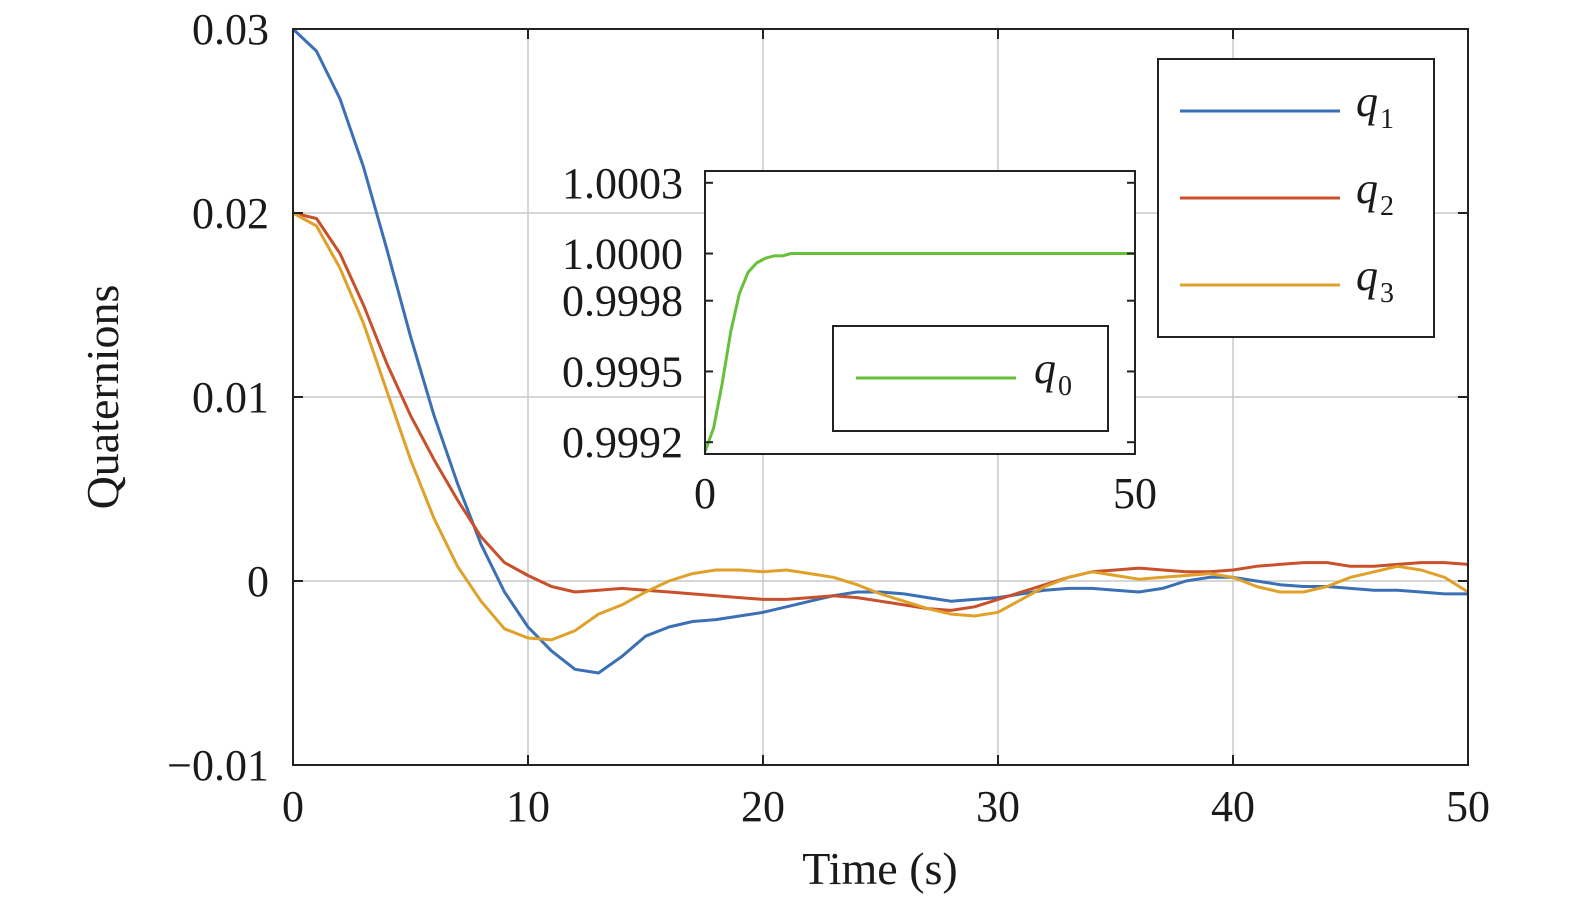  What do you see at coordinates (622, 442) in the screenshot?
I see `inset-y-tick-label: 0.9992` at bounding box center [622, 442].